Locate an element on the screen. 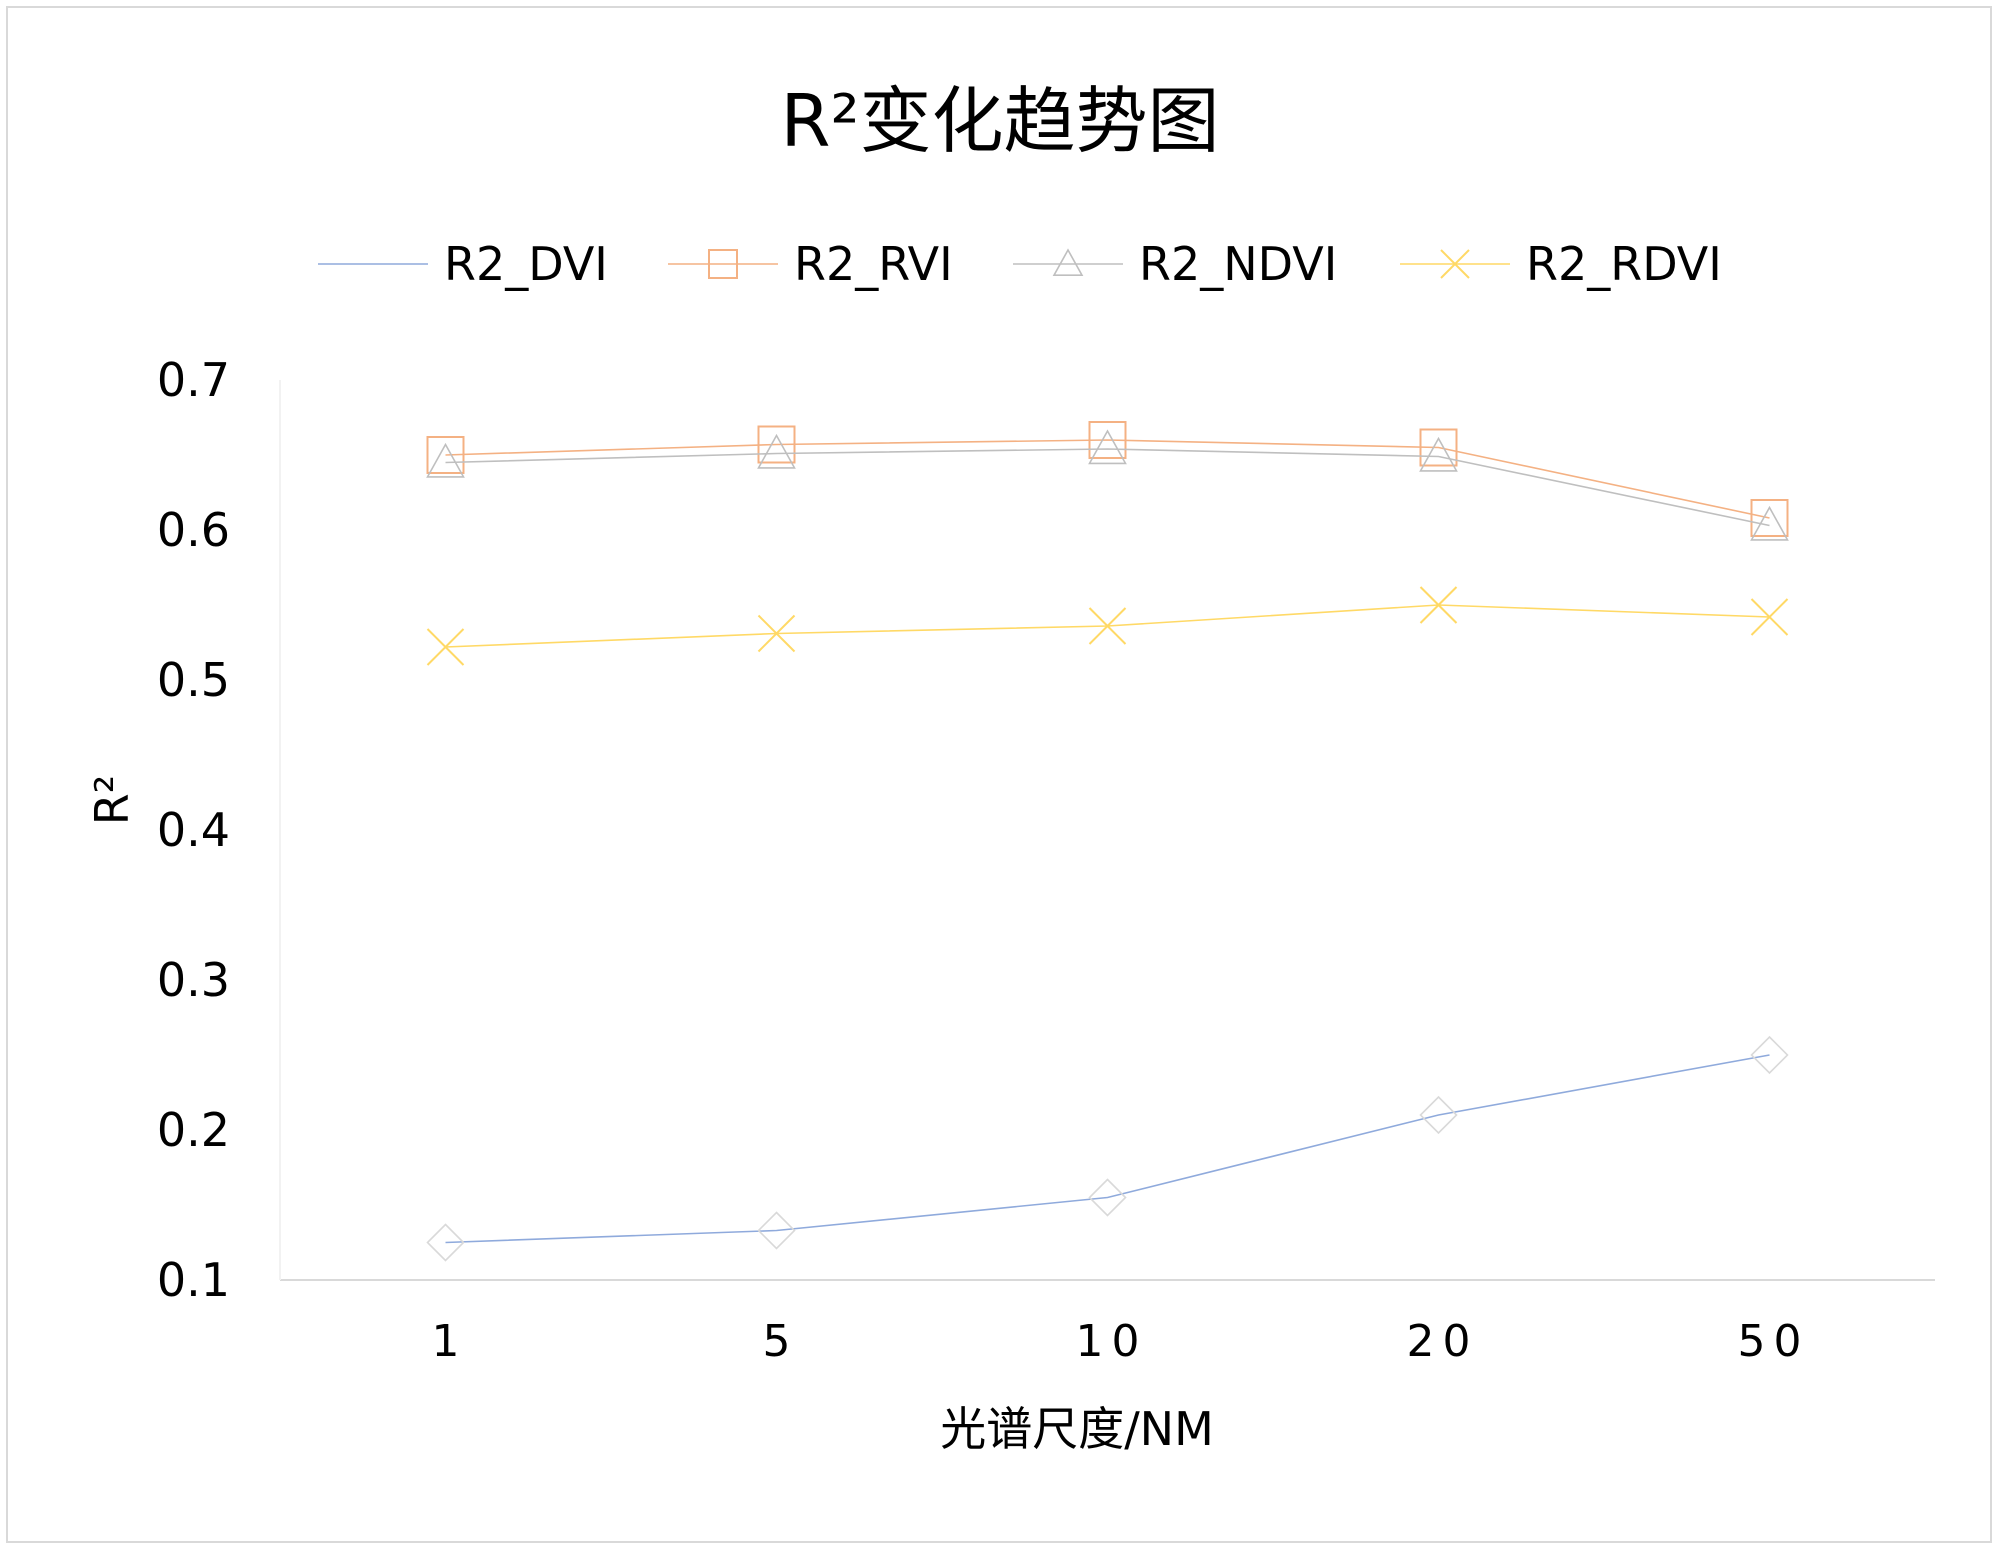 The width and height of the screenshot is (2000, 1551). x-tick-label: 20 is located at coordinates (1443, 1341).